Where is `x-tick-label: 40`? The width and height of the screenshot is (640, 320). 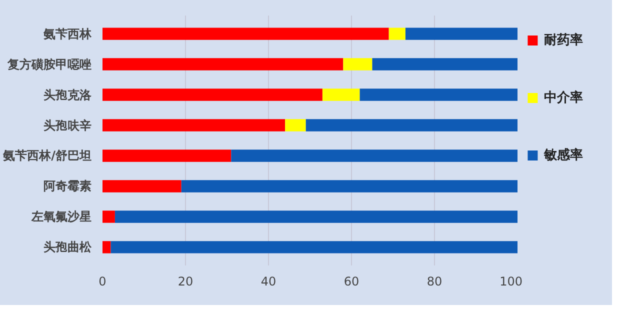
x-tick-label: 40 is located at coordinates (268, 281).